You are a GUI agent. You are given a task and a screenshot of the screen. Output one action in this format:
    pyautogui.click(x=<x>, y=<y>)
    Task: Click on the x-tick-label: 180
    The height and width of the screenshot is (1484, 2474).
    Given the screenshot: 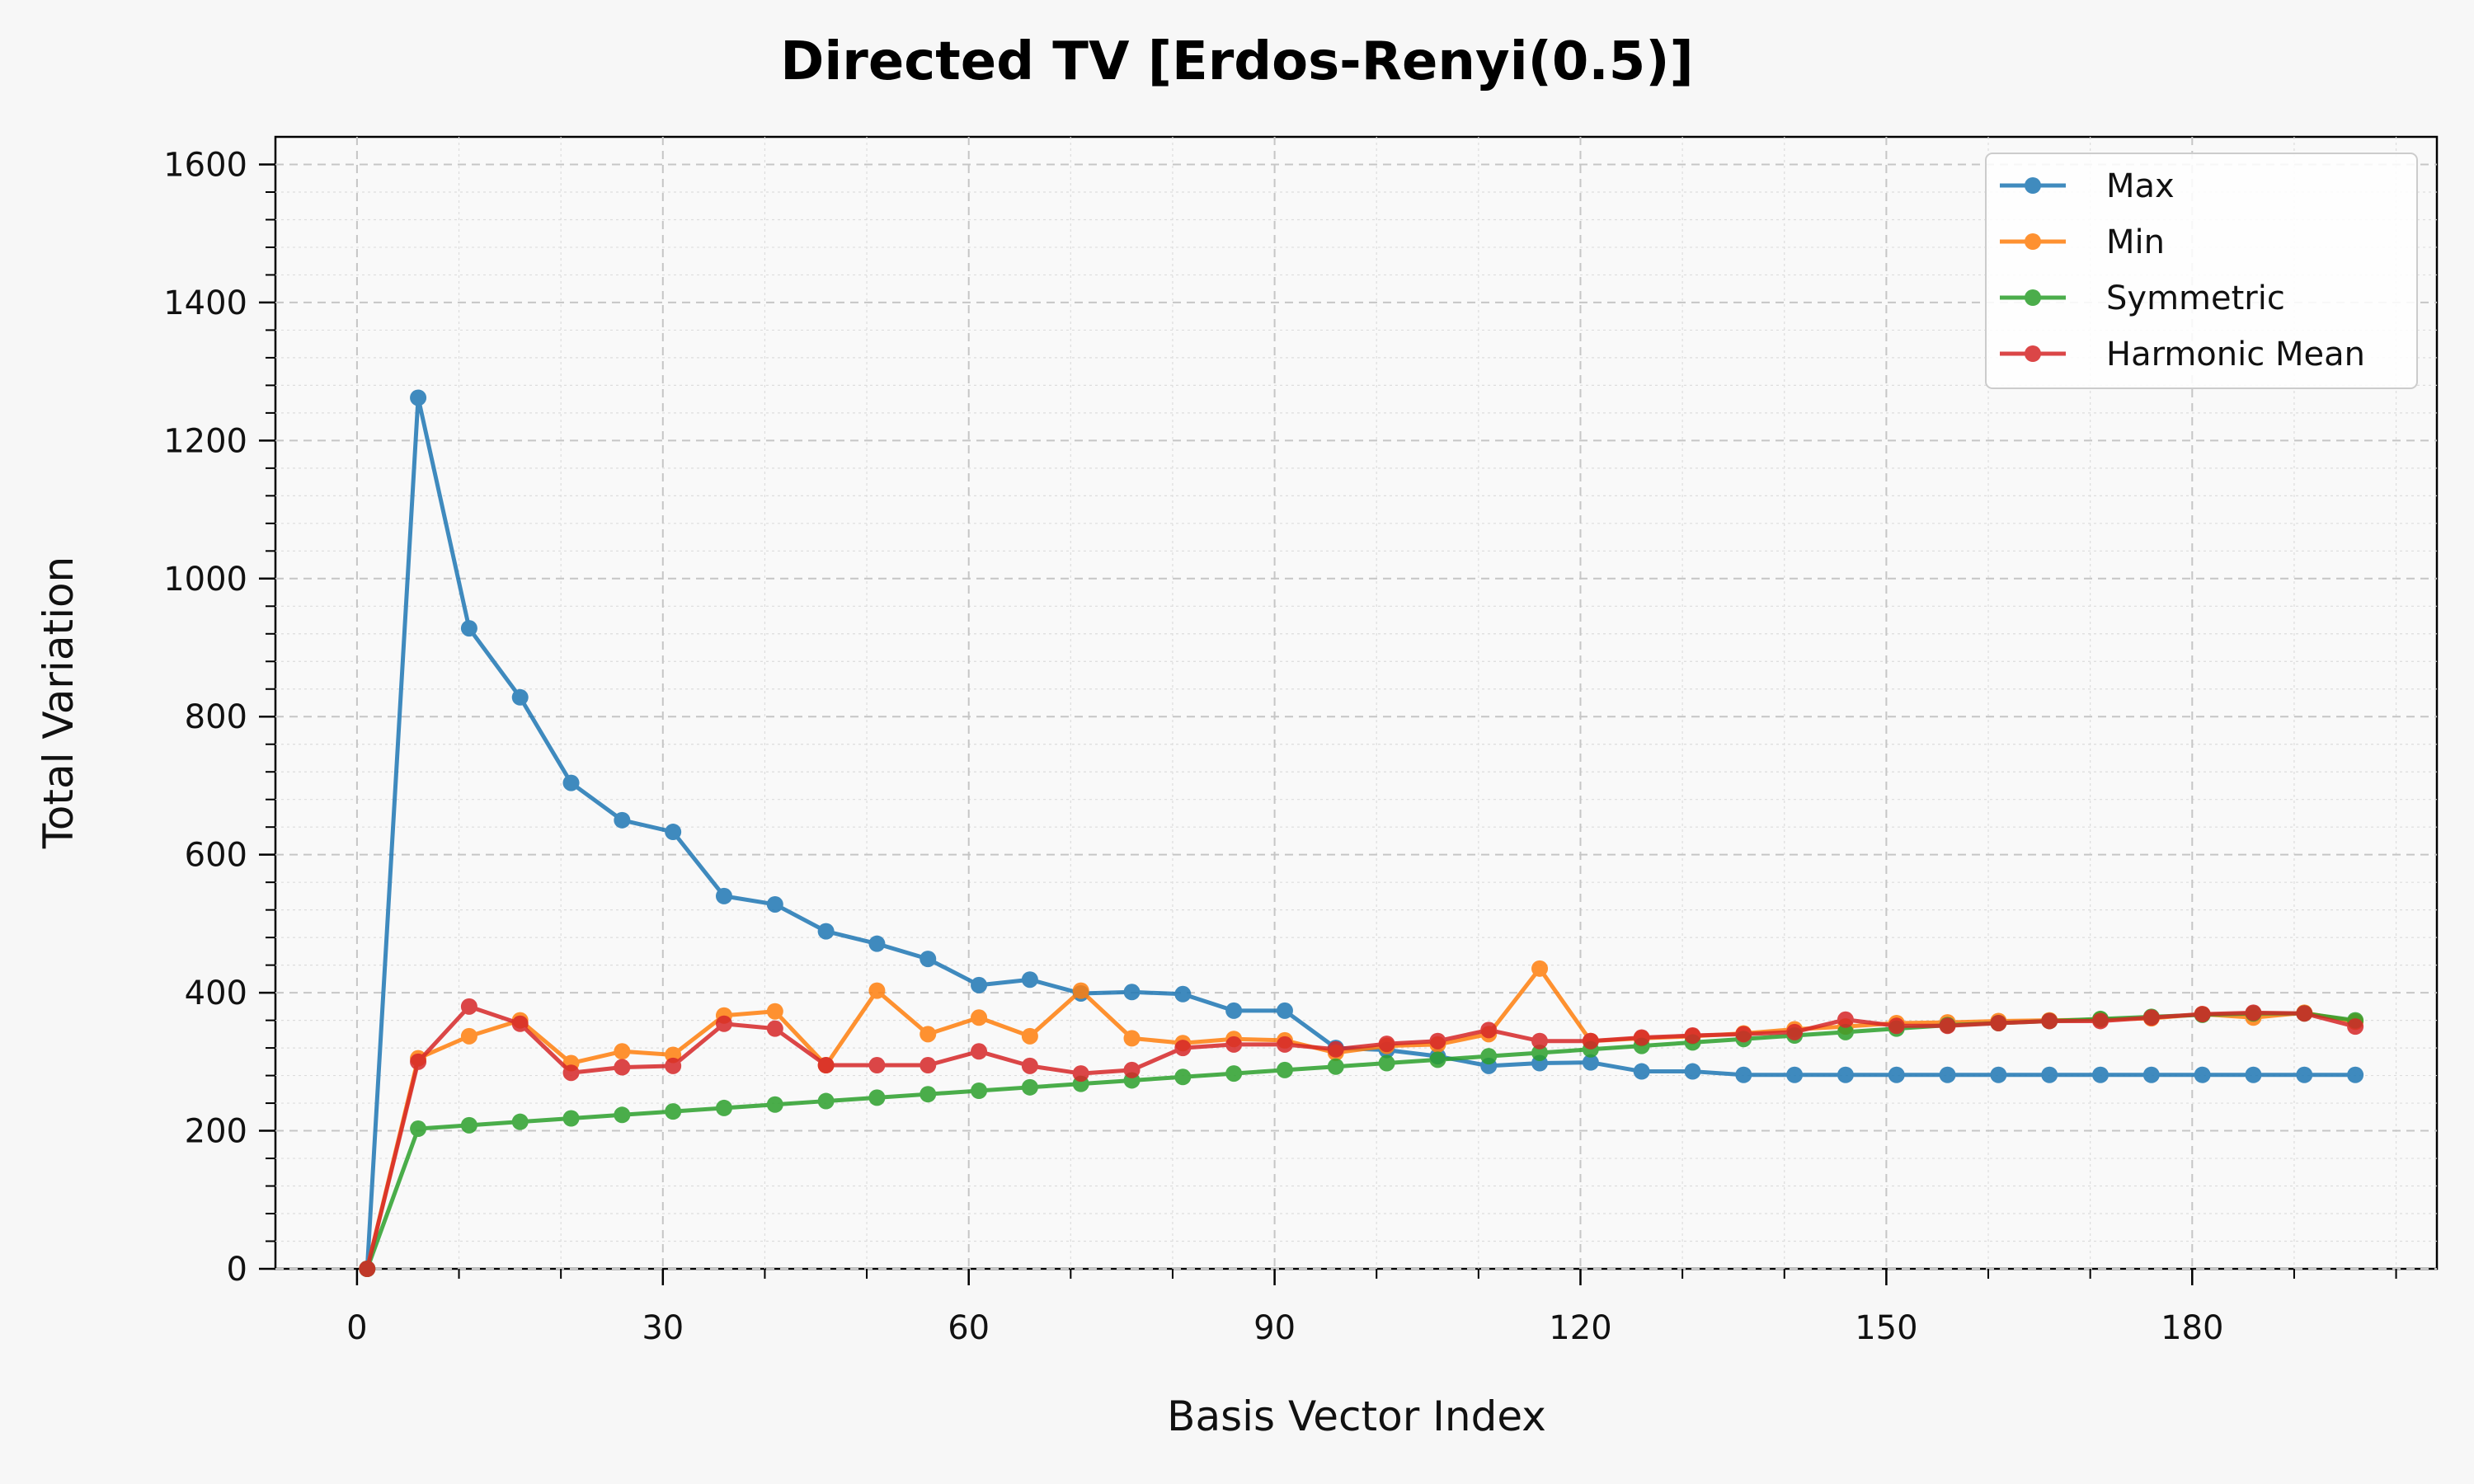 What is the action you would take?
    pyautogui.click(x=2192, y=1328)
    